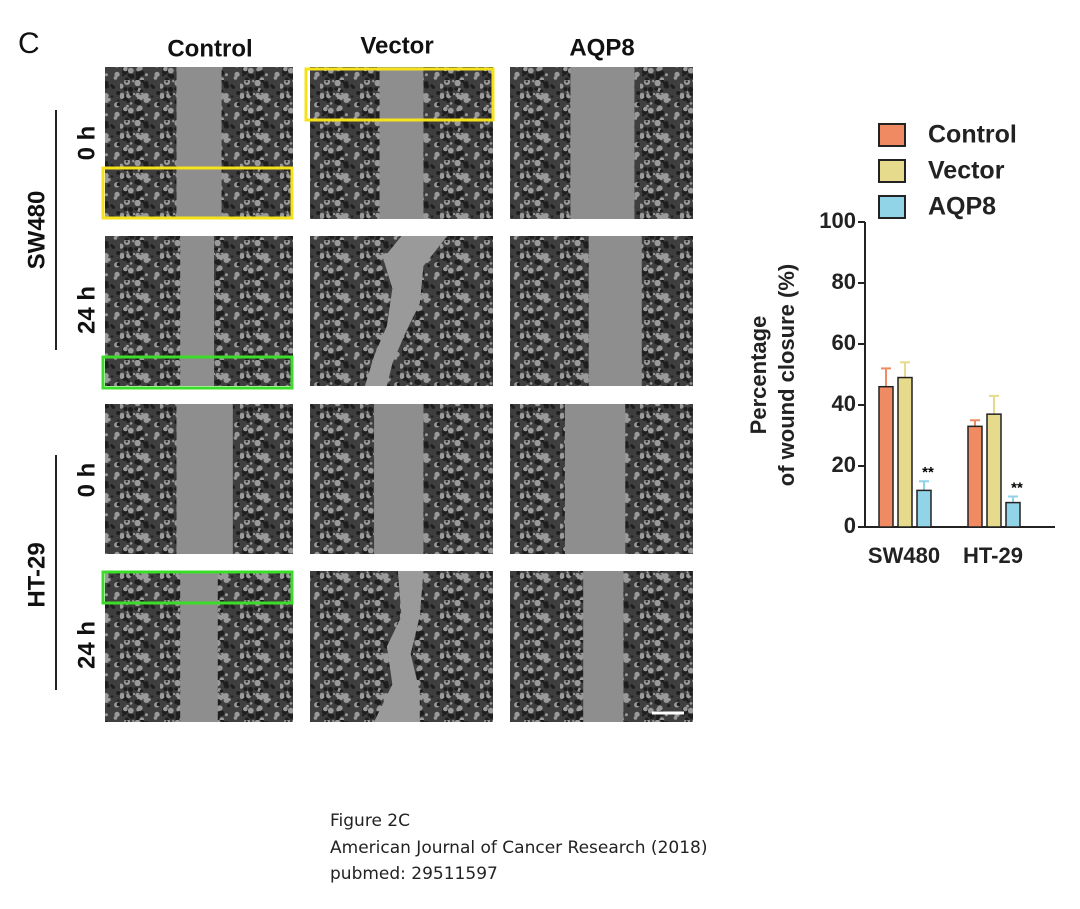 The width and height of the screenshot is (1080, 909). What do you see at coordinates (36, 230) in the screenshot?
I see `cell-line-label: SW480` at bounding box center [36, 230].